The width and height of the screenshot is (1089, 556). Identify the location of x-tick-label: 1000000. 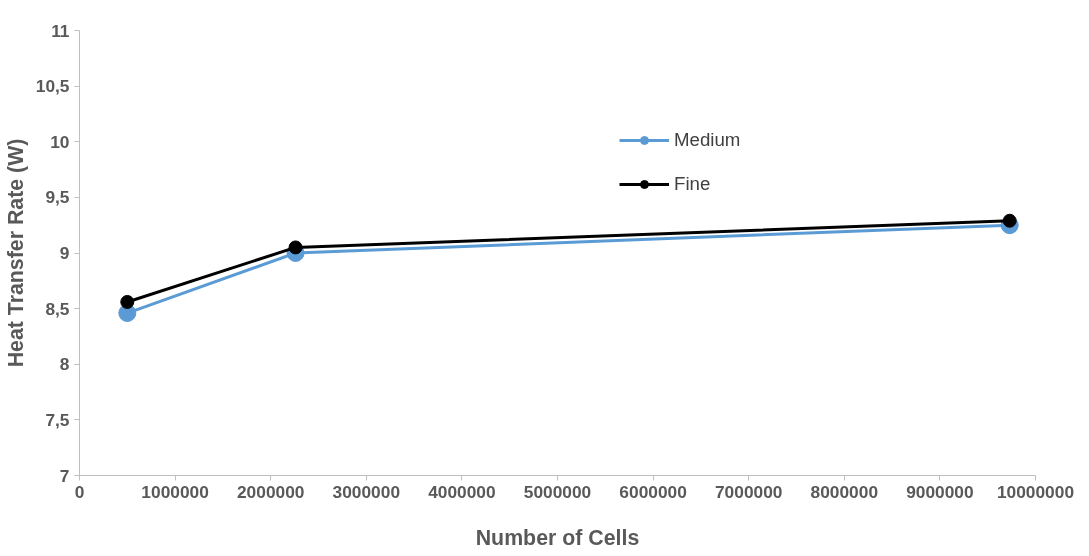
(175, 491).